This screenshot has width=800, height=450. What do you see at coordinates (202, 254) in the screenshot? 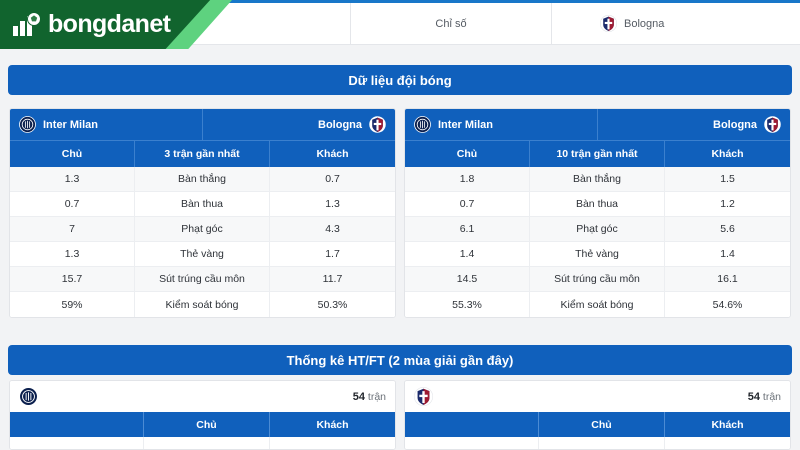
I see `cell-label: Thẻ vàng` at bounding box center [202, 254].